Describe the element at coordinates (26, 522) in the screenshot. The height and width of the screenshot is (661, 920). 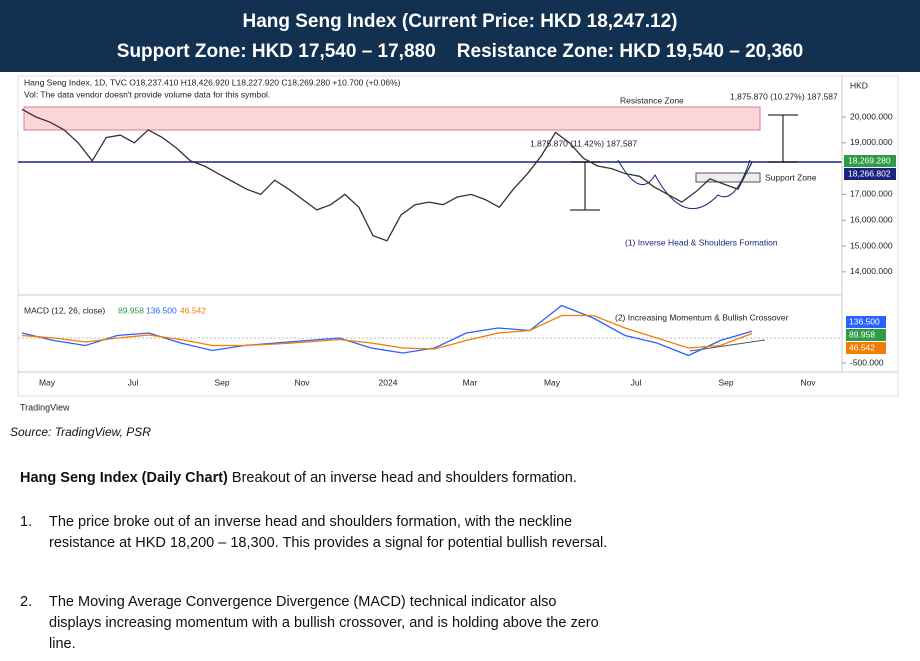
I see `item-num: 1.` at that location.